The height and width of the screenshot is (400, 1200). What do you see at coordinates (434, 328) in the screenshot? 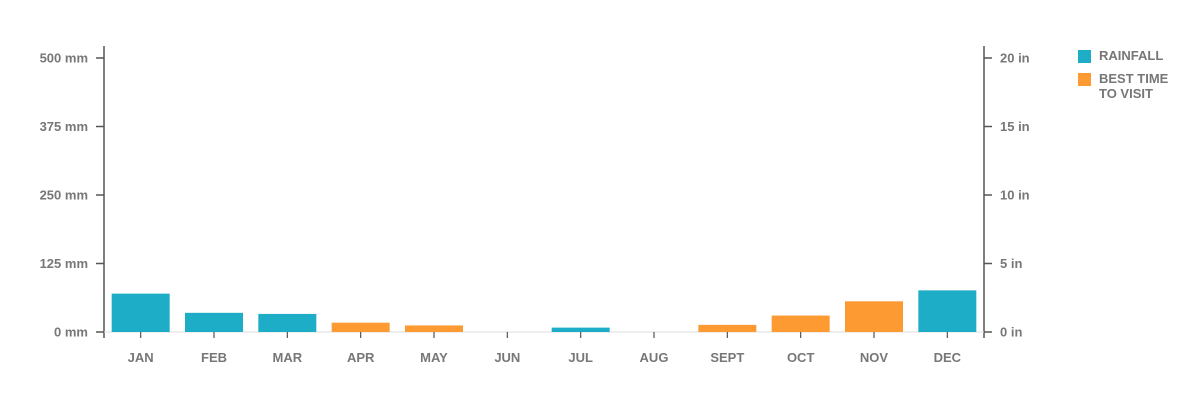
I see `bar-may` at bounding box center [434, 328].